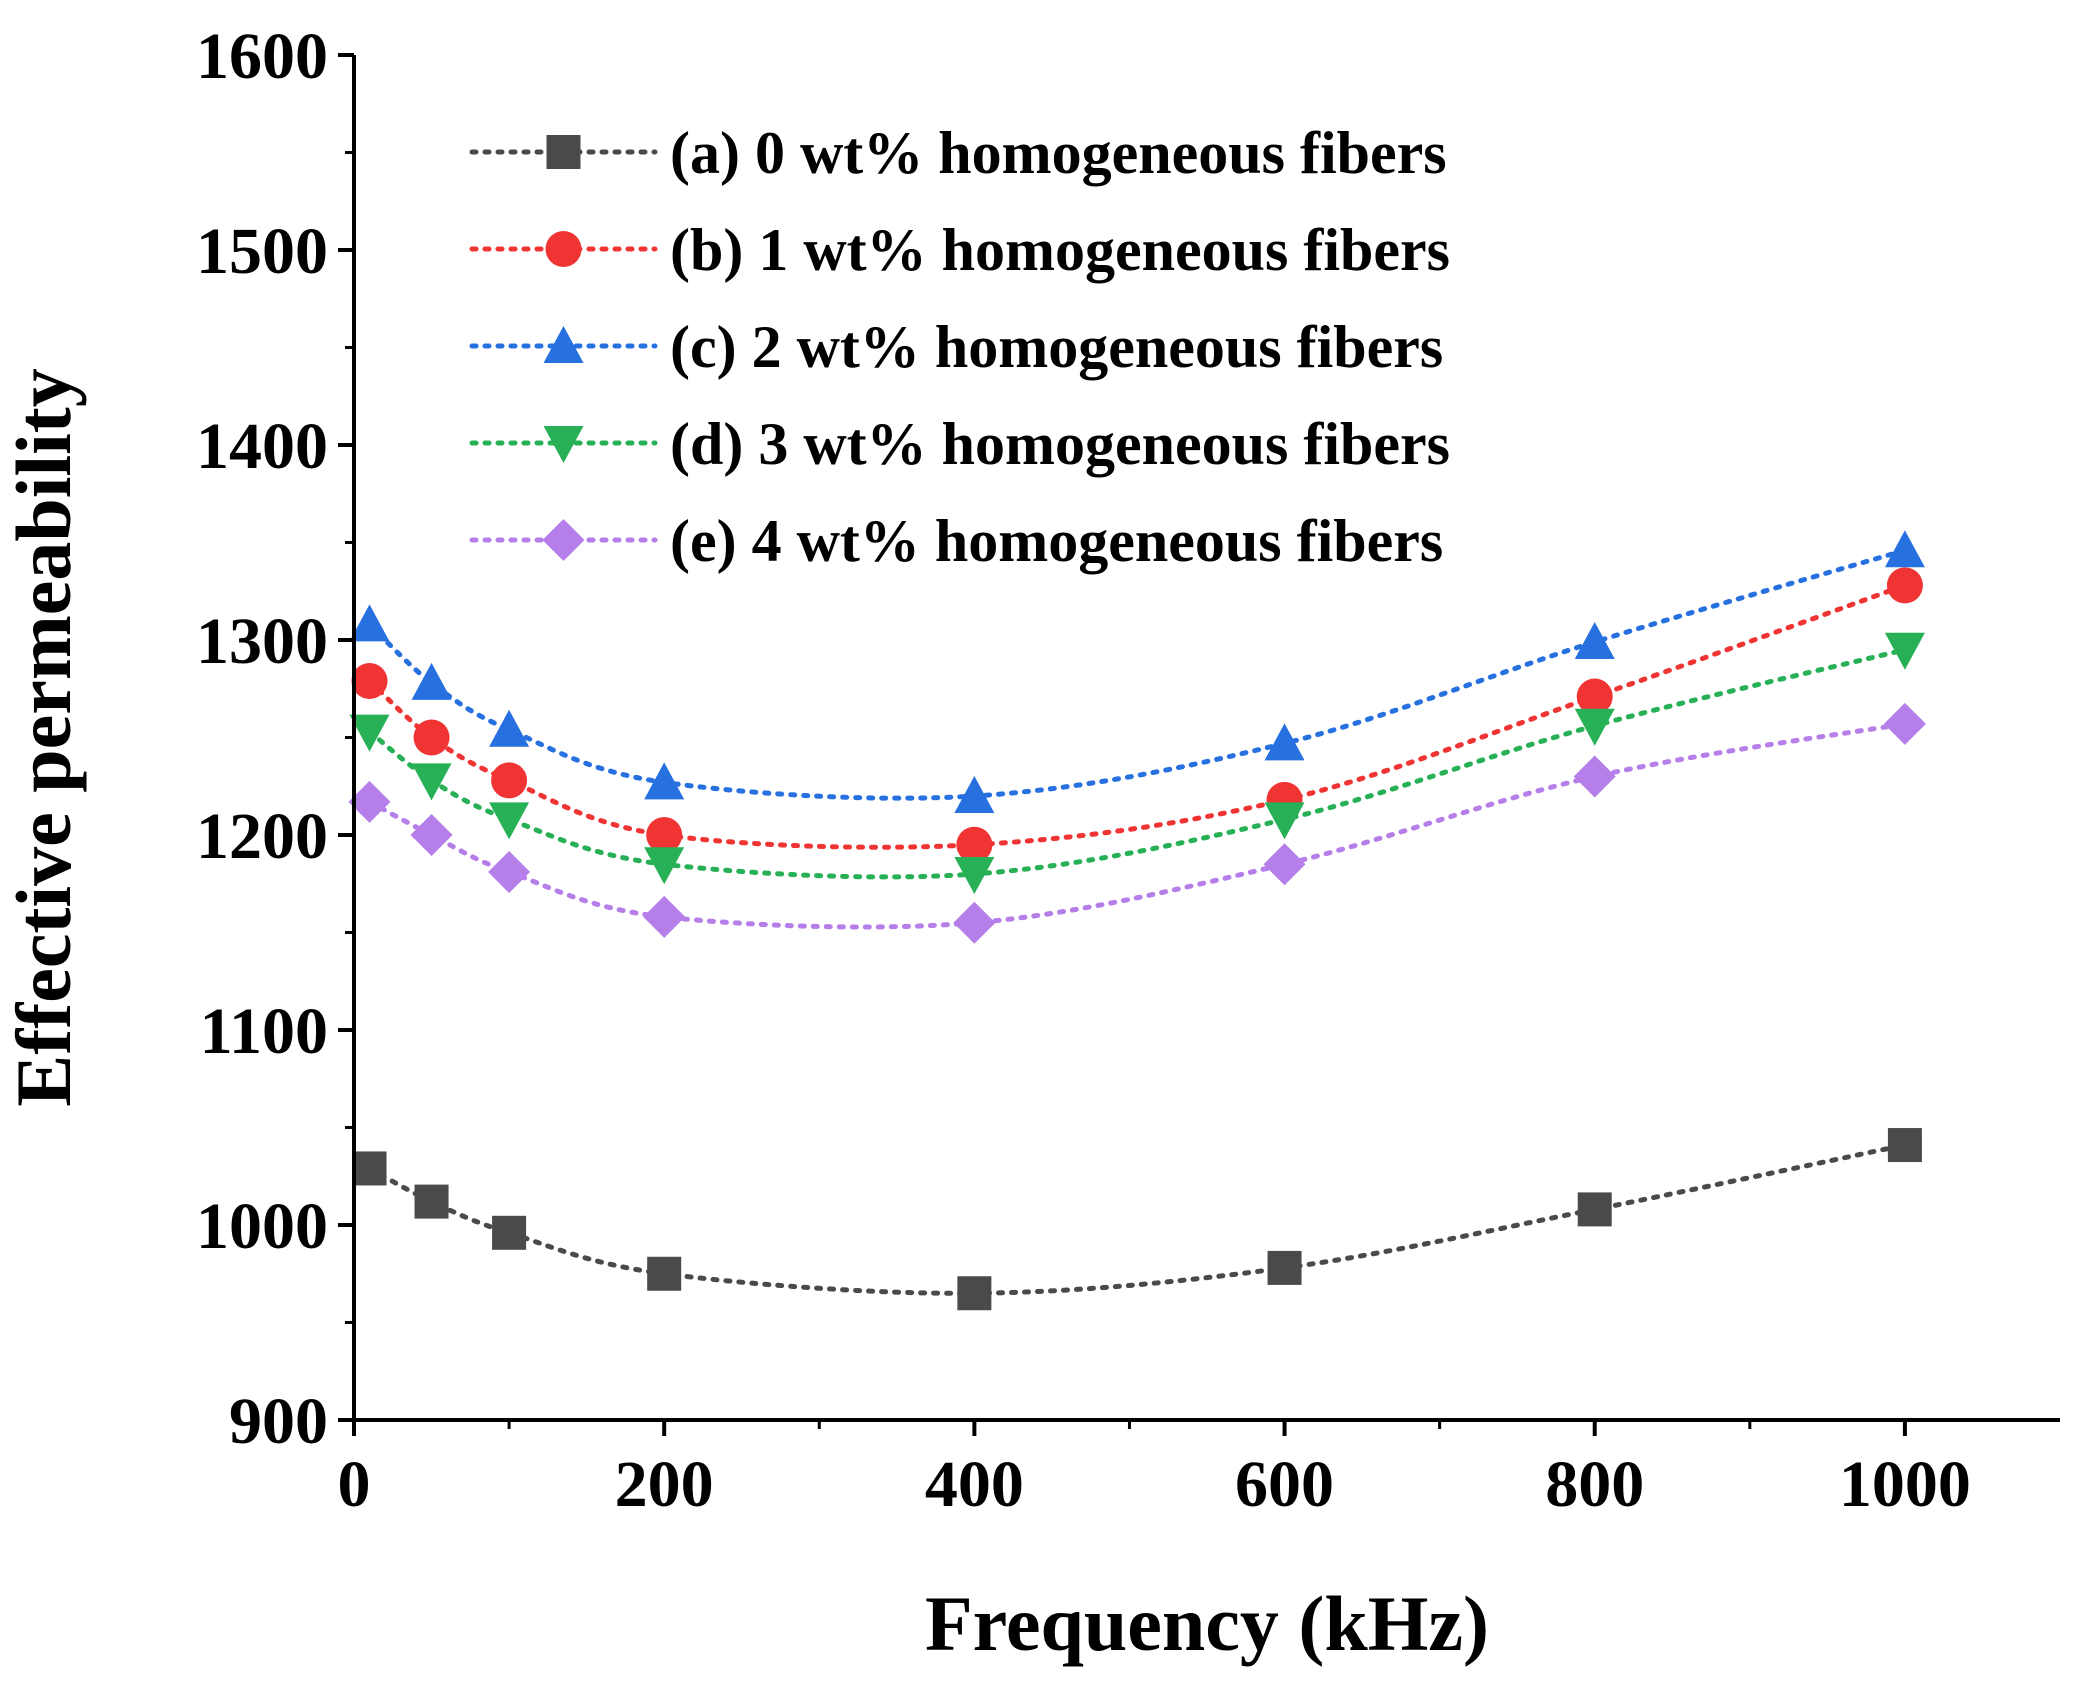 The height and width of the screenshot is (1685, 2076). Describe the element at coordinates (262, 836) in the screenshot. I see `y-tick-label: 1200` at that location.